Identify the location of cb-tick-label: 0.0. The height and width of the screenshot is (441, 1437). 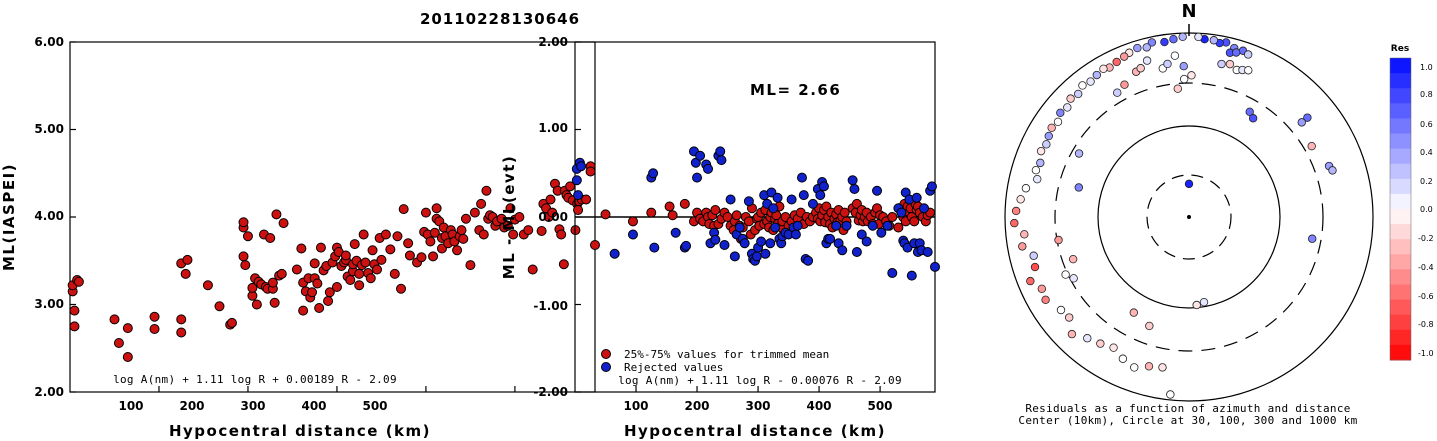
(1426, 209).